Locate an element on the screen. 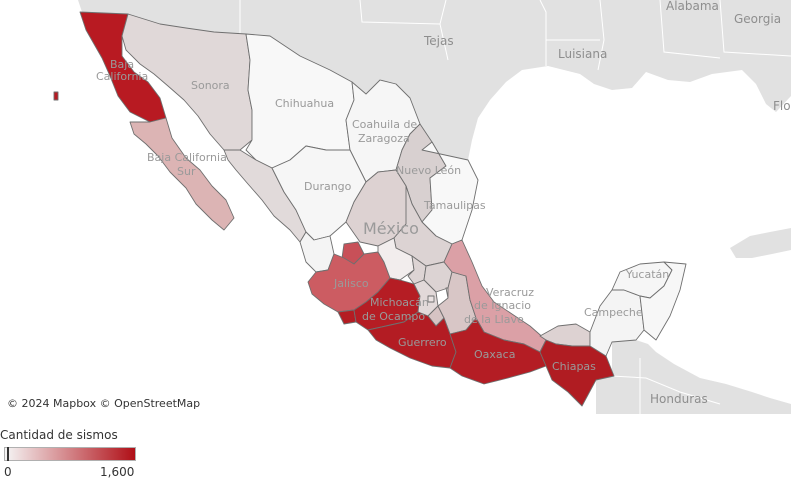  attribution-osm-link: © OpenStreetMap is located at coordinates (150, 403).